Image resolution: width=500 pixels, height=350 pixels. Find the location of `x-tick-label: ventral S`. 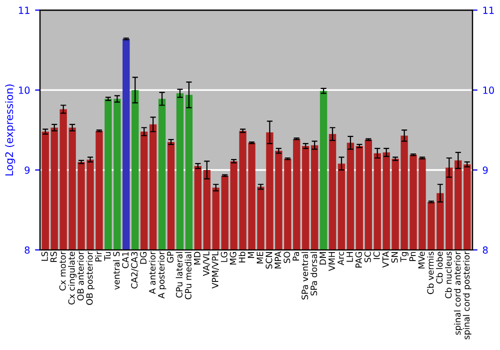

x-tick-label: ventral S is located at coordinates (116, 271).